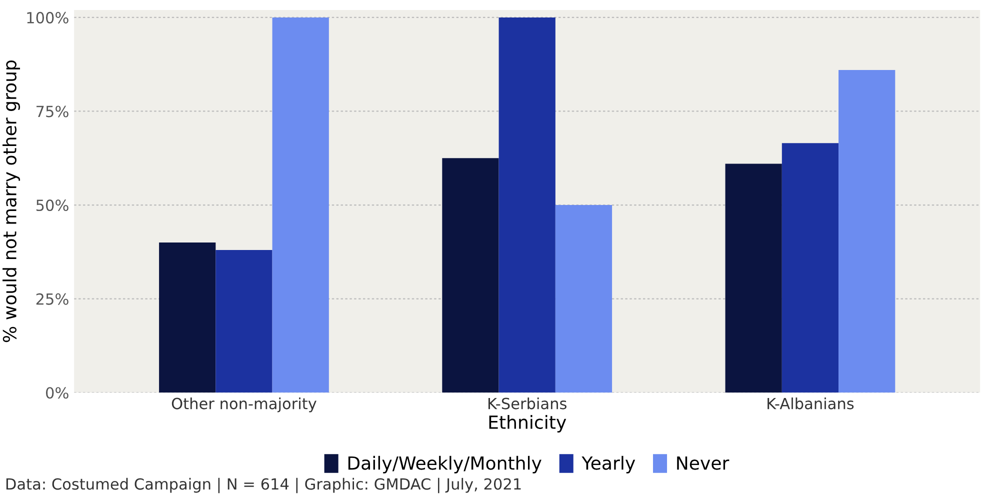 This screenshot has width=988, height=497. I want to click on x-tick-label: K-Albanians, so click(811, 403).